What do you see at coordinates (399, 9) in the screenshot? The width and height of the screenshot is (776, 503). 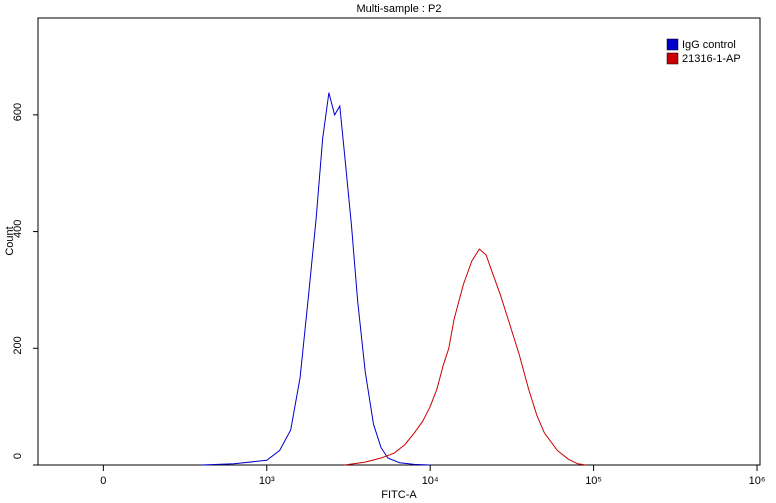 I see `chart-title: Multi-sample : P2` at bounding box center [399, 9].